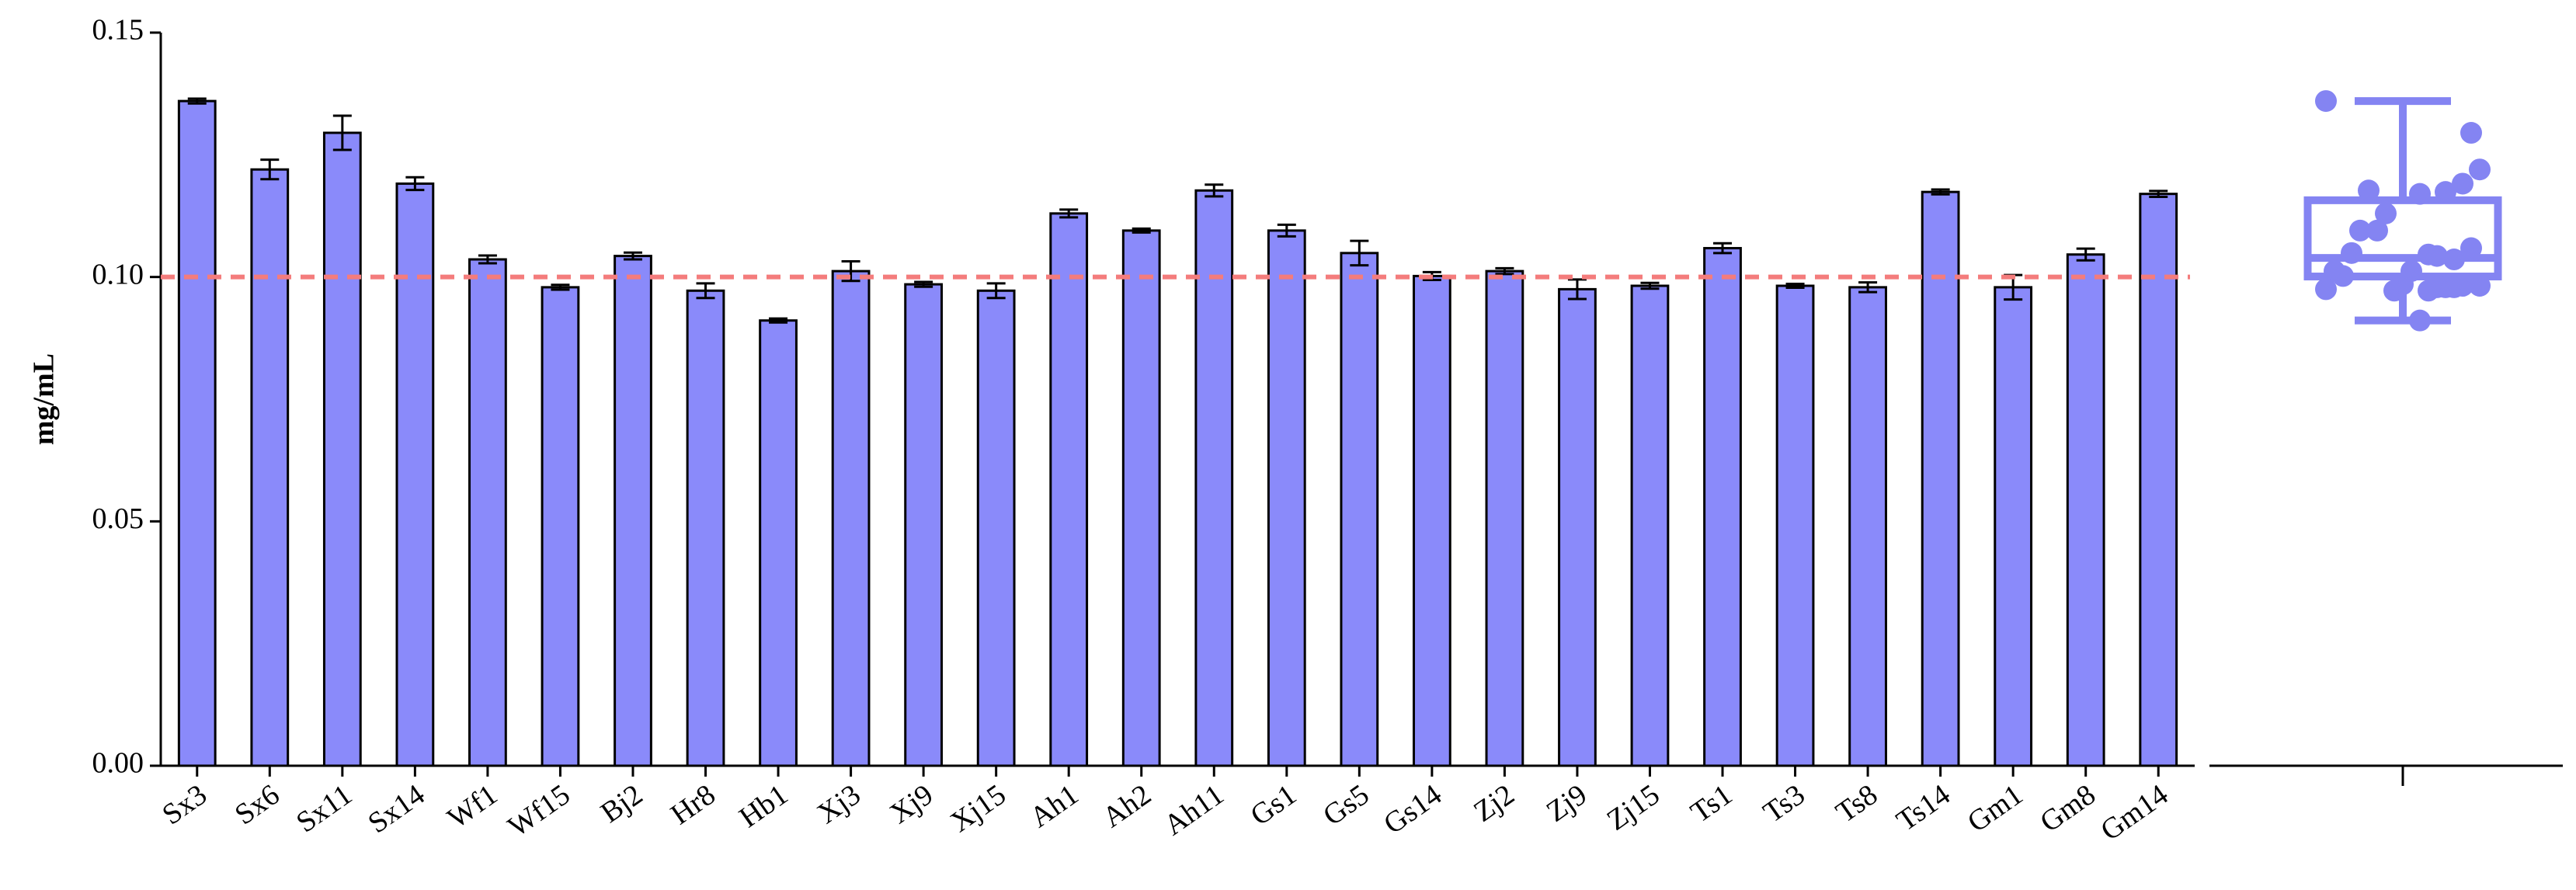 This screenshot has width=2576, height=890. What do you see at coordinates (1923, 807) in the screenshot?
I see `x-tick-label: Ts14` at bounding box center [1923, 807].